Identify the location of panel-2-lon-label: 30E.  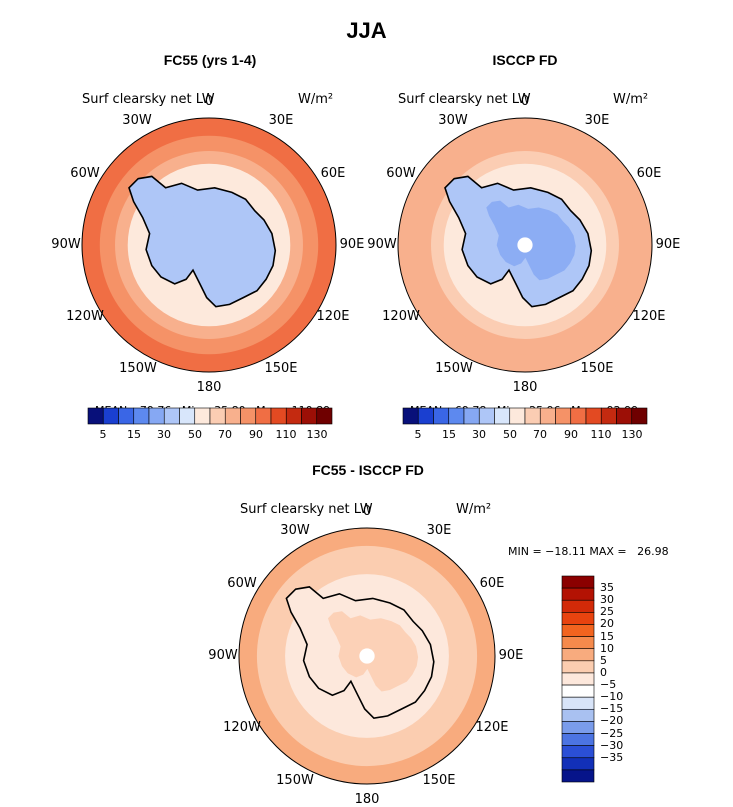
(597, 120).